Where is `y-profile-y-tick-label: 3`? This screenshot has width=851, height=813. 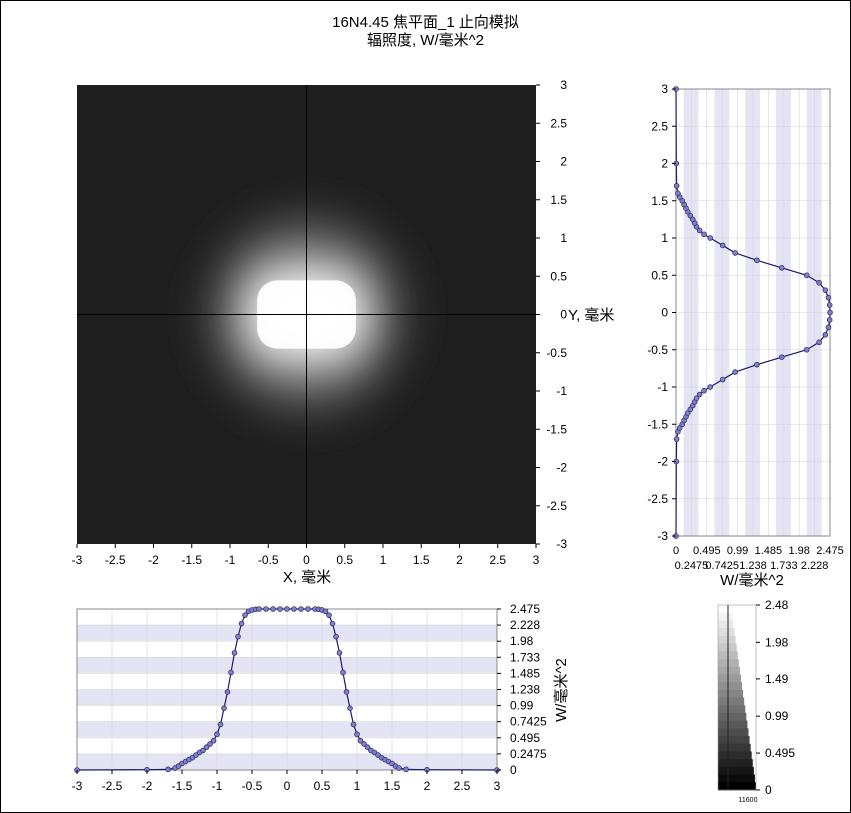
y-profile-y-tick-label: 3 is located at coordinates (664, 89).